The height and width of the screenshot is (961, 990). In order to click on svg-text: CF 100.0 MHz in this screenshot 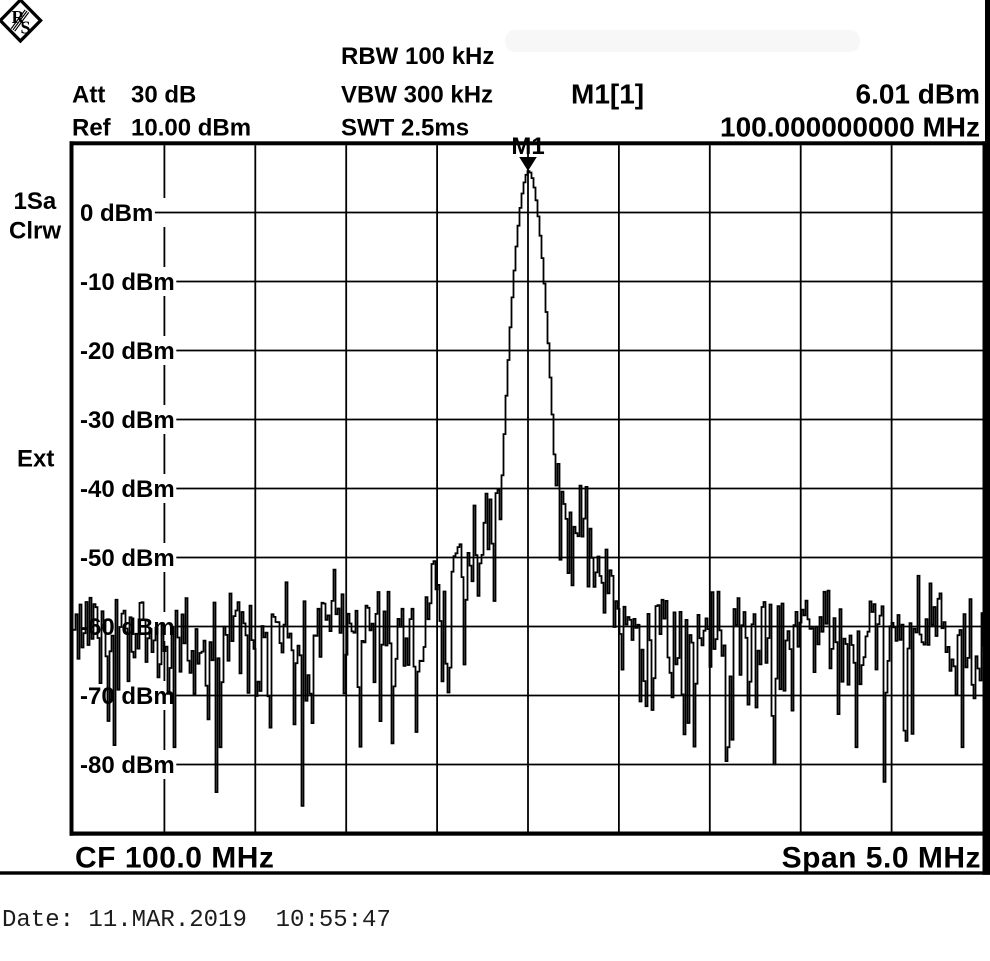, I will do `click(174, 858)`.